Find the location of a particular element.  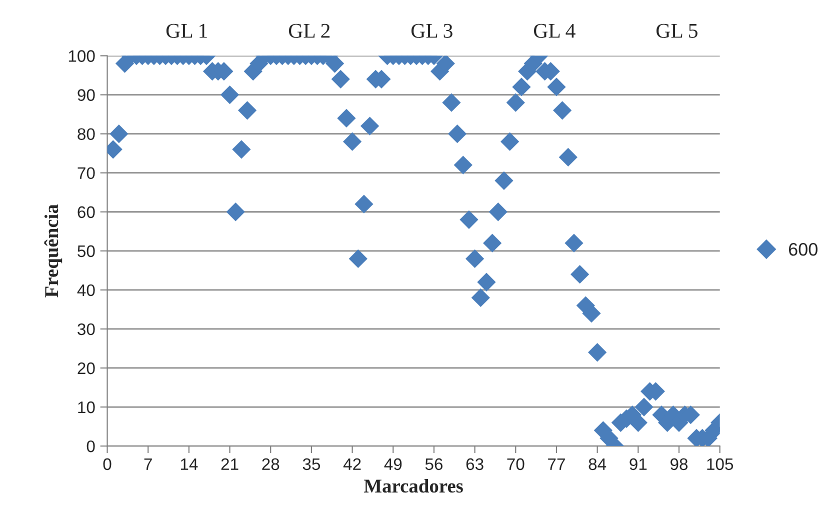

y-tick-label: 0 is located at coordinates (90, 446).